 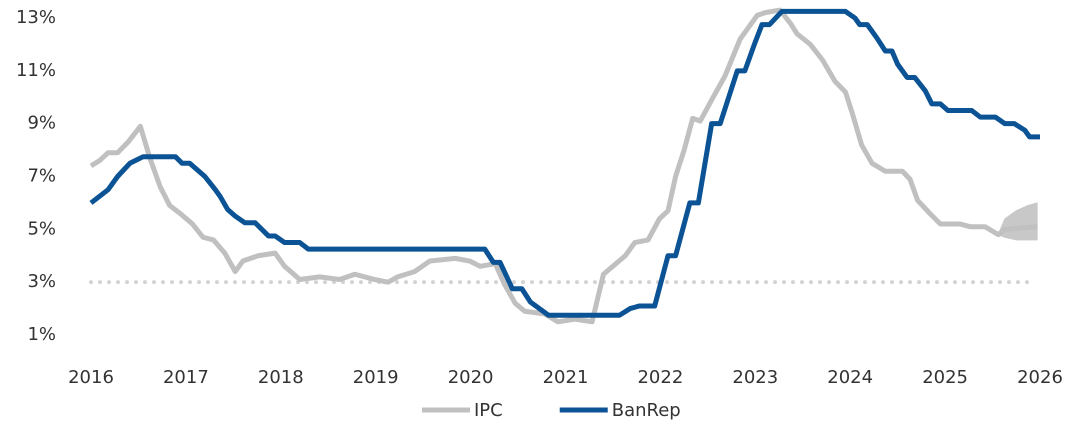 I want to click on x-tick-label: 2018, so click(x=281, y=377).